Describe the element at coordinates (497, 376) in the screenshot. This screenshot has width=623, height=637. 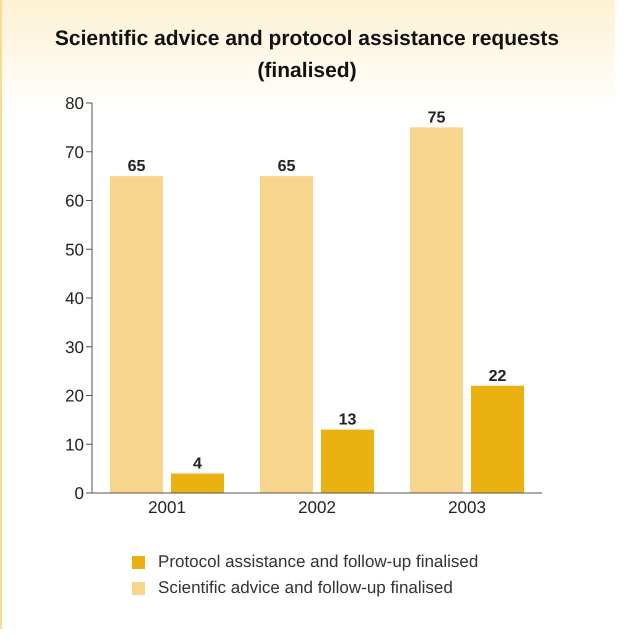
I see `data-label: 22` at that location.